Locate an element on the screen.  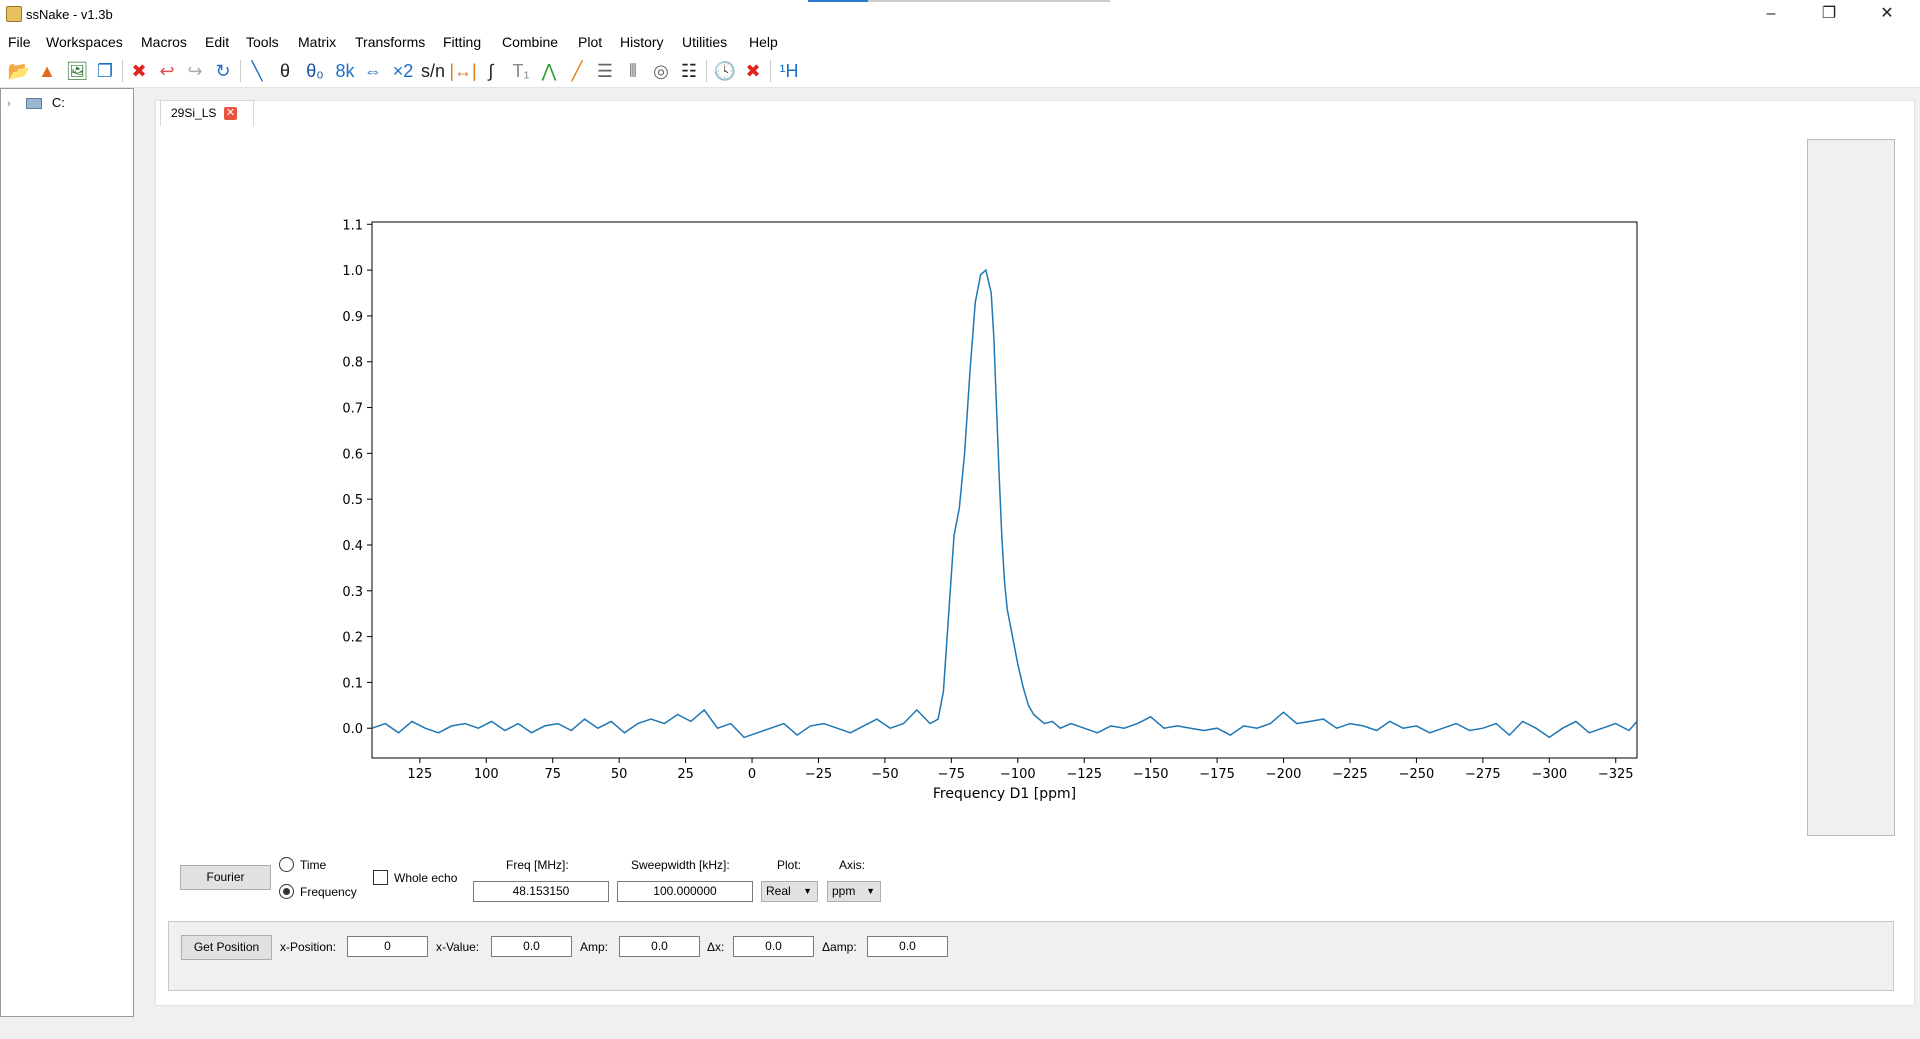
x-value-label: x-Value: is located at coordinates (458, 947).